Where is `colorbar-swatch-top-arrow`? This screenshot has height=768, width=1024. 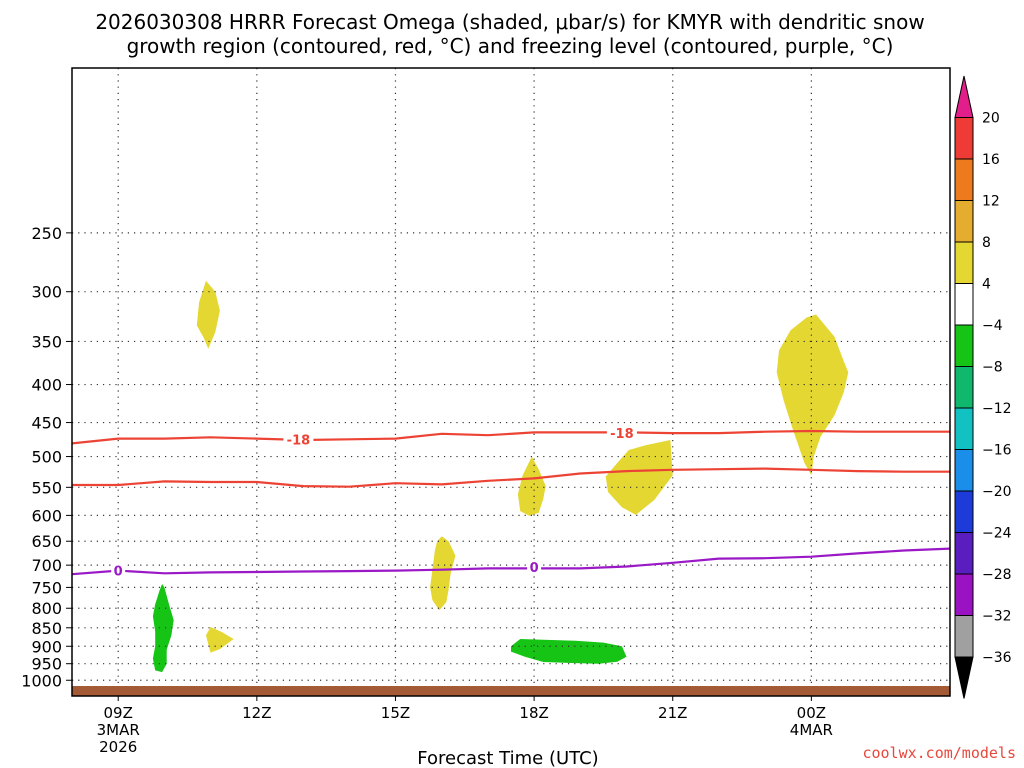
colorbar-swatch-top-arrow is located at coordinates (964, 96).